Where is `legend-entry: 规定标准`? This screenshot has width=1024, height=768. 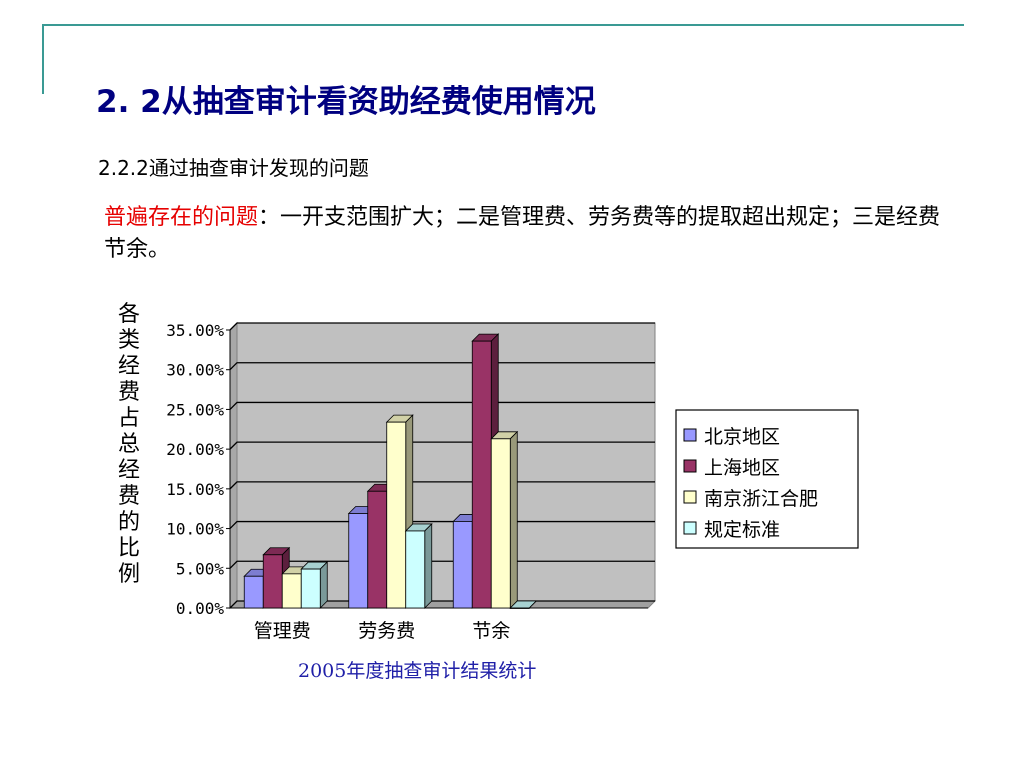 legend-entry: 规定标准 is located at coordinates (742, 530).